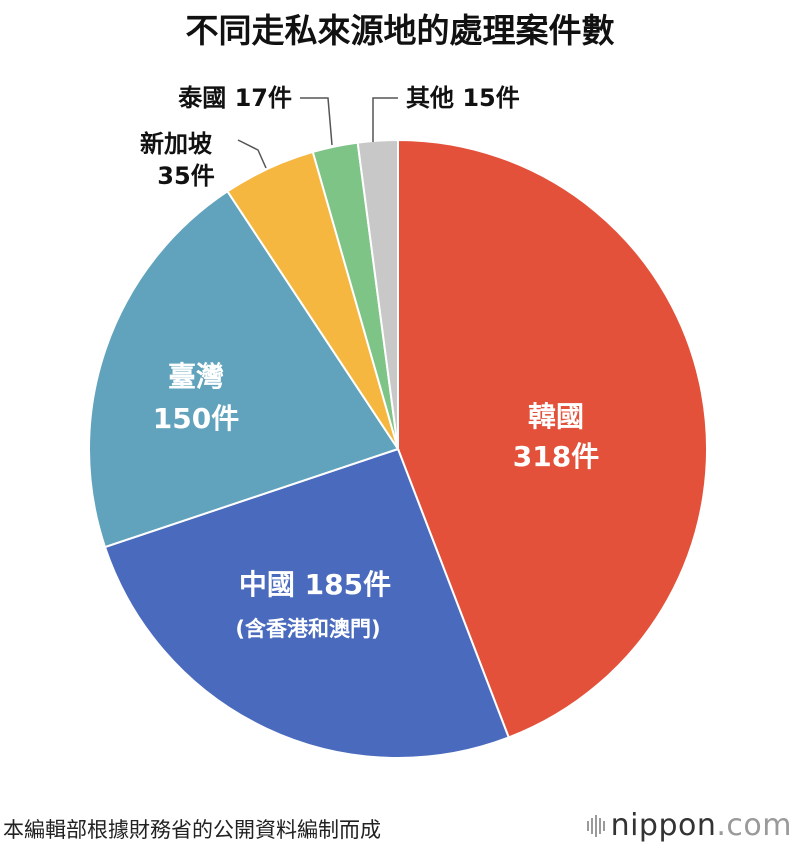 This screenshot has height=850, width=800. What do you see at coordinates (176, 144) in the screenshot?
I see `label-singapore-name: 新加坡` at bounding box center [176, 144].